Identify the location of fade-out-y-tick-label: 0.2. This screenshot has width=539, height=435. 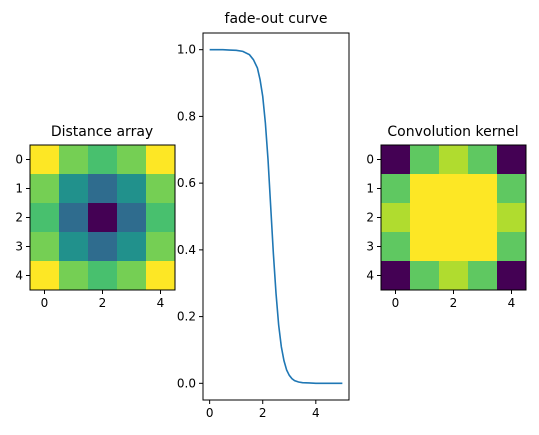
(186, 317).